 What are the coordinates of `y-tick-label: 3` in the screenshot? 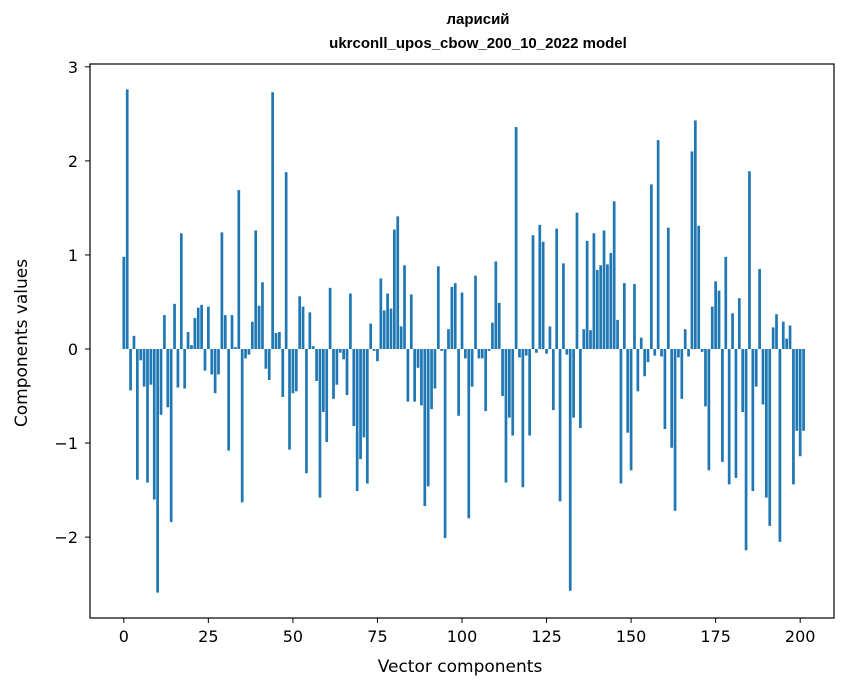 It's located at (73, 67).